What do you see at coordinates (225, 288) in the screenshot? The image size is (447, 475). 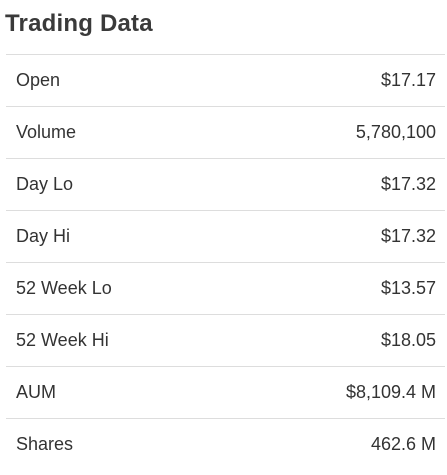 I see `row-52-week-lo: 52 Week Lo $13.57` at bounding box center [225, 288].